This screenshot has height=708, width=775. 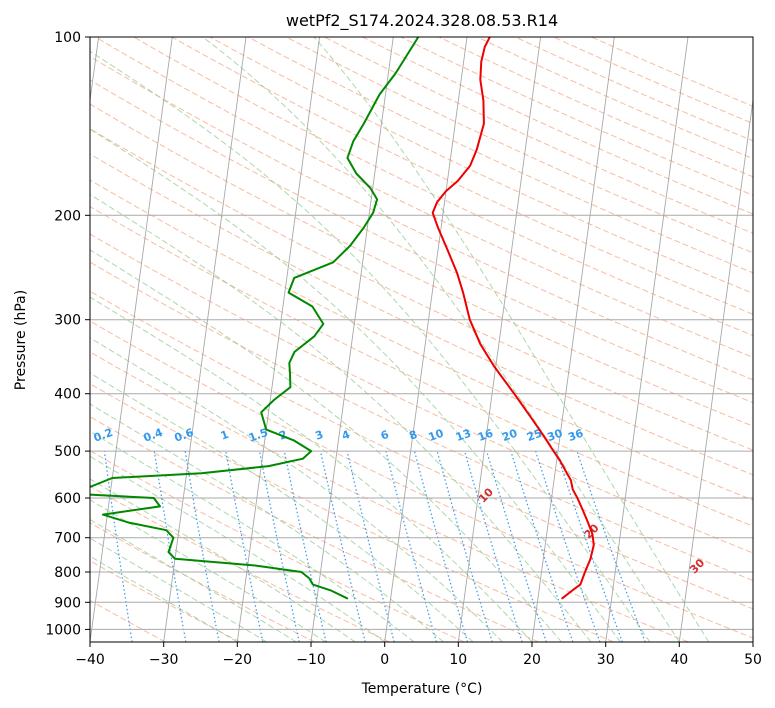 What do you see at coordinates (606, 660) in the screenshot?
I see `x-tick-label: 30` at bounding box center [606, 660].